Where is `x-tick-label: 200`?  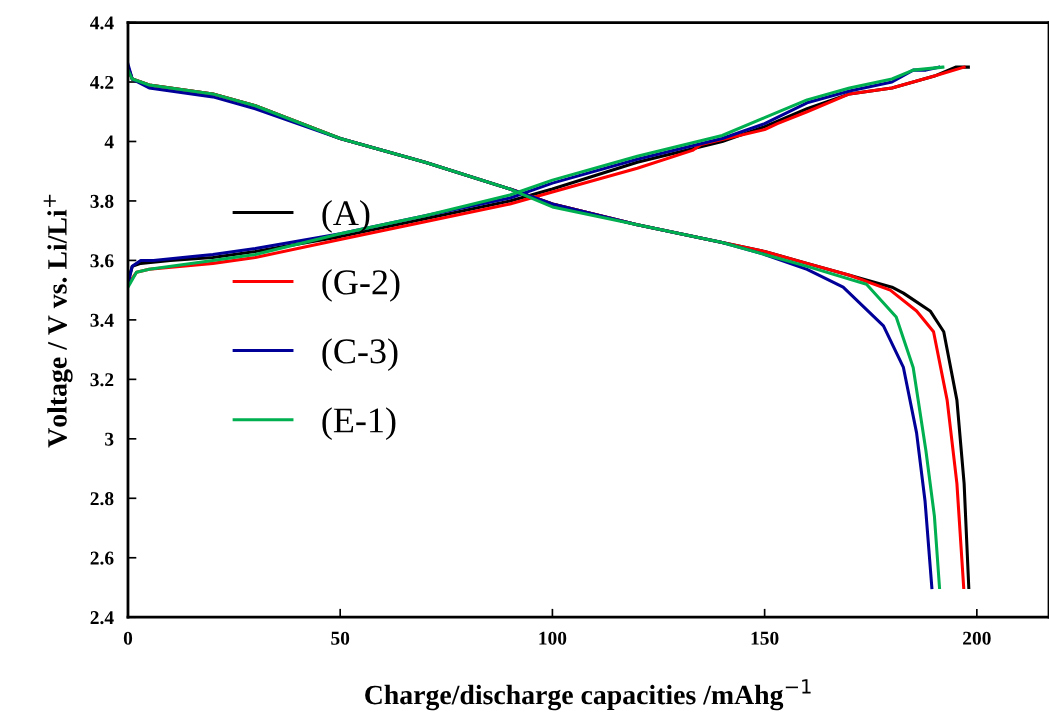 x-tick-label: 200 is located at coordinates (977, 638).